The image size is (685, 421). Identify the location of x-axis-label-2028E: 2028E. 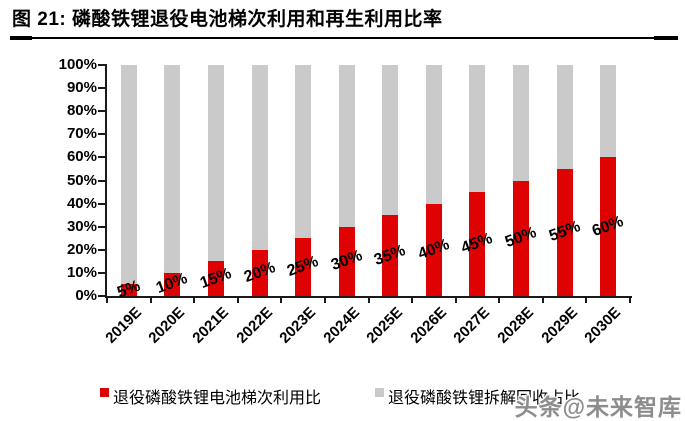
(516, 325).